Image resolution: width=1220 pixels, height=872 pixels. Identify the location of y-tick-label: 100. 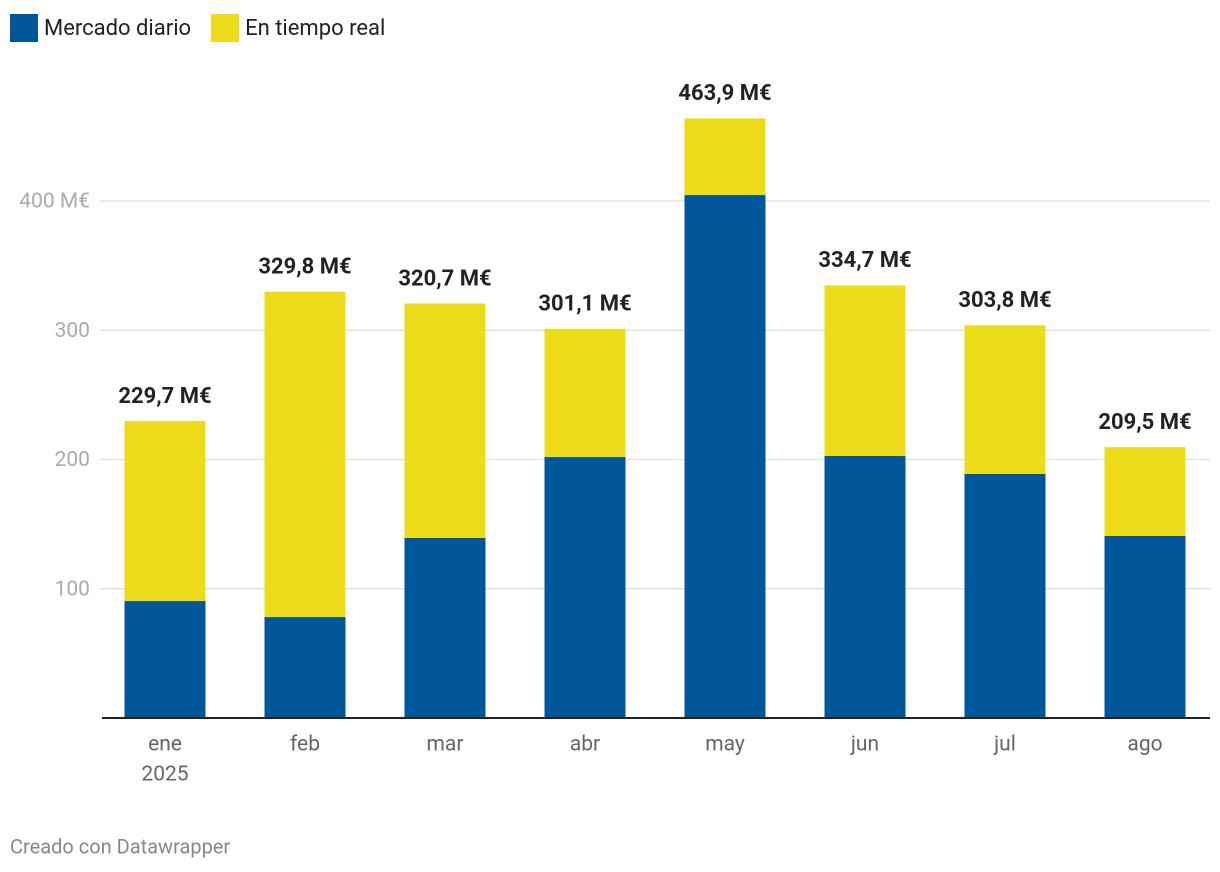
(72, 589).